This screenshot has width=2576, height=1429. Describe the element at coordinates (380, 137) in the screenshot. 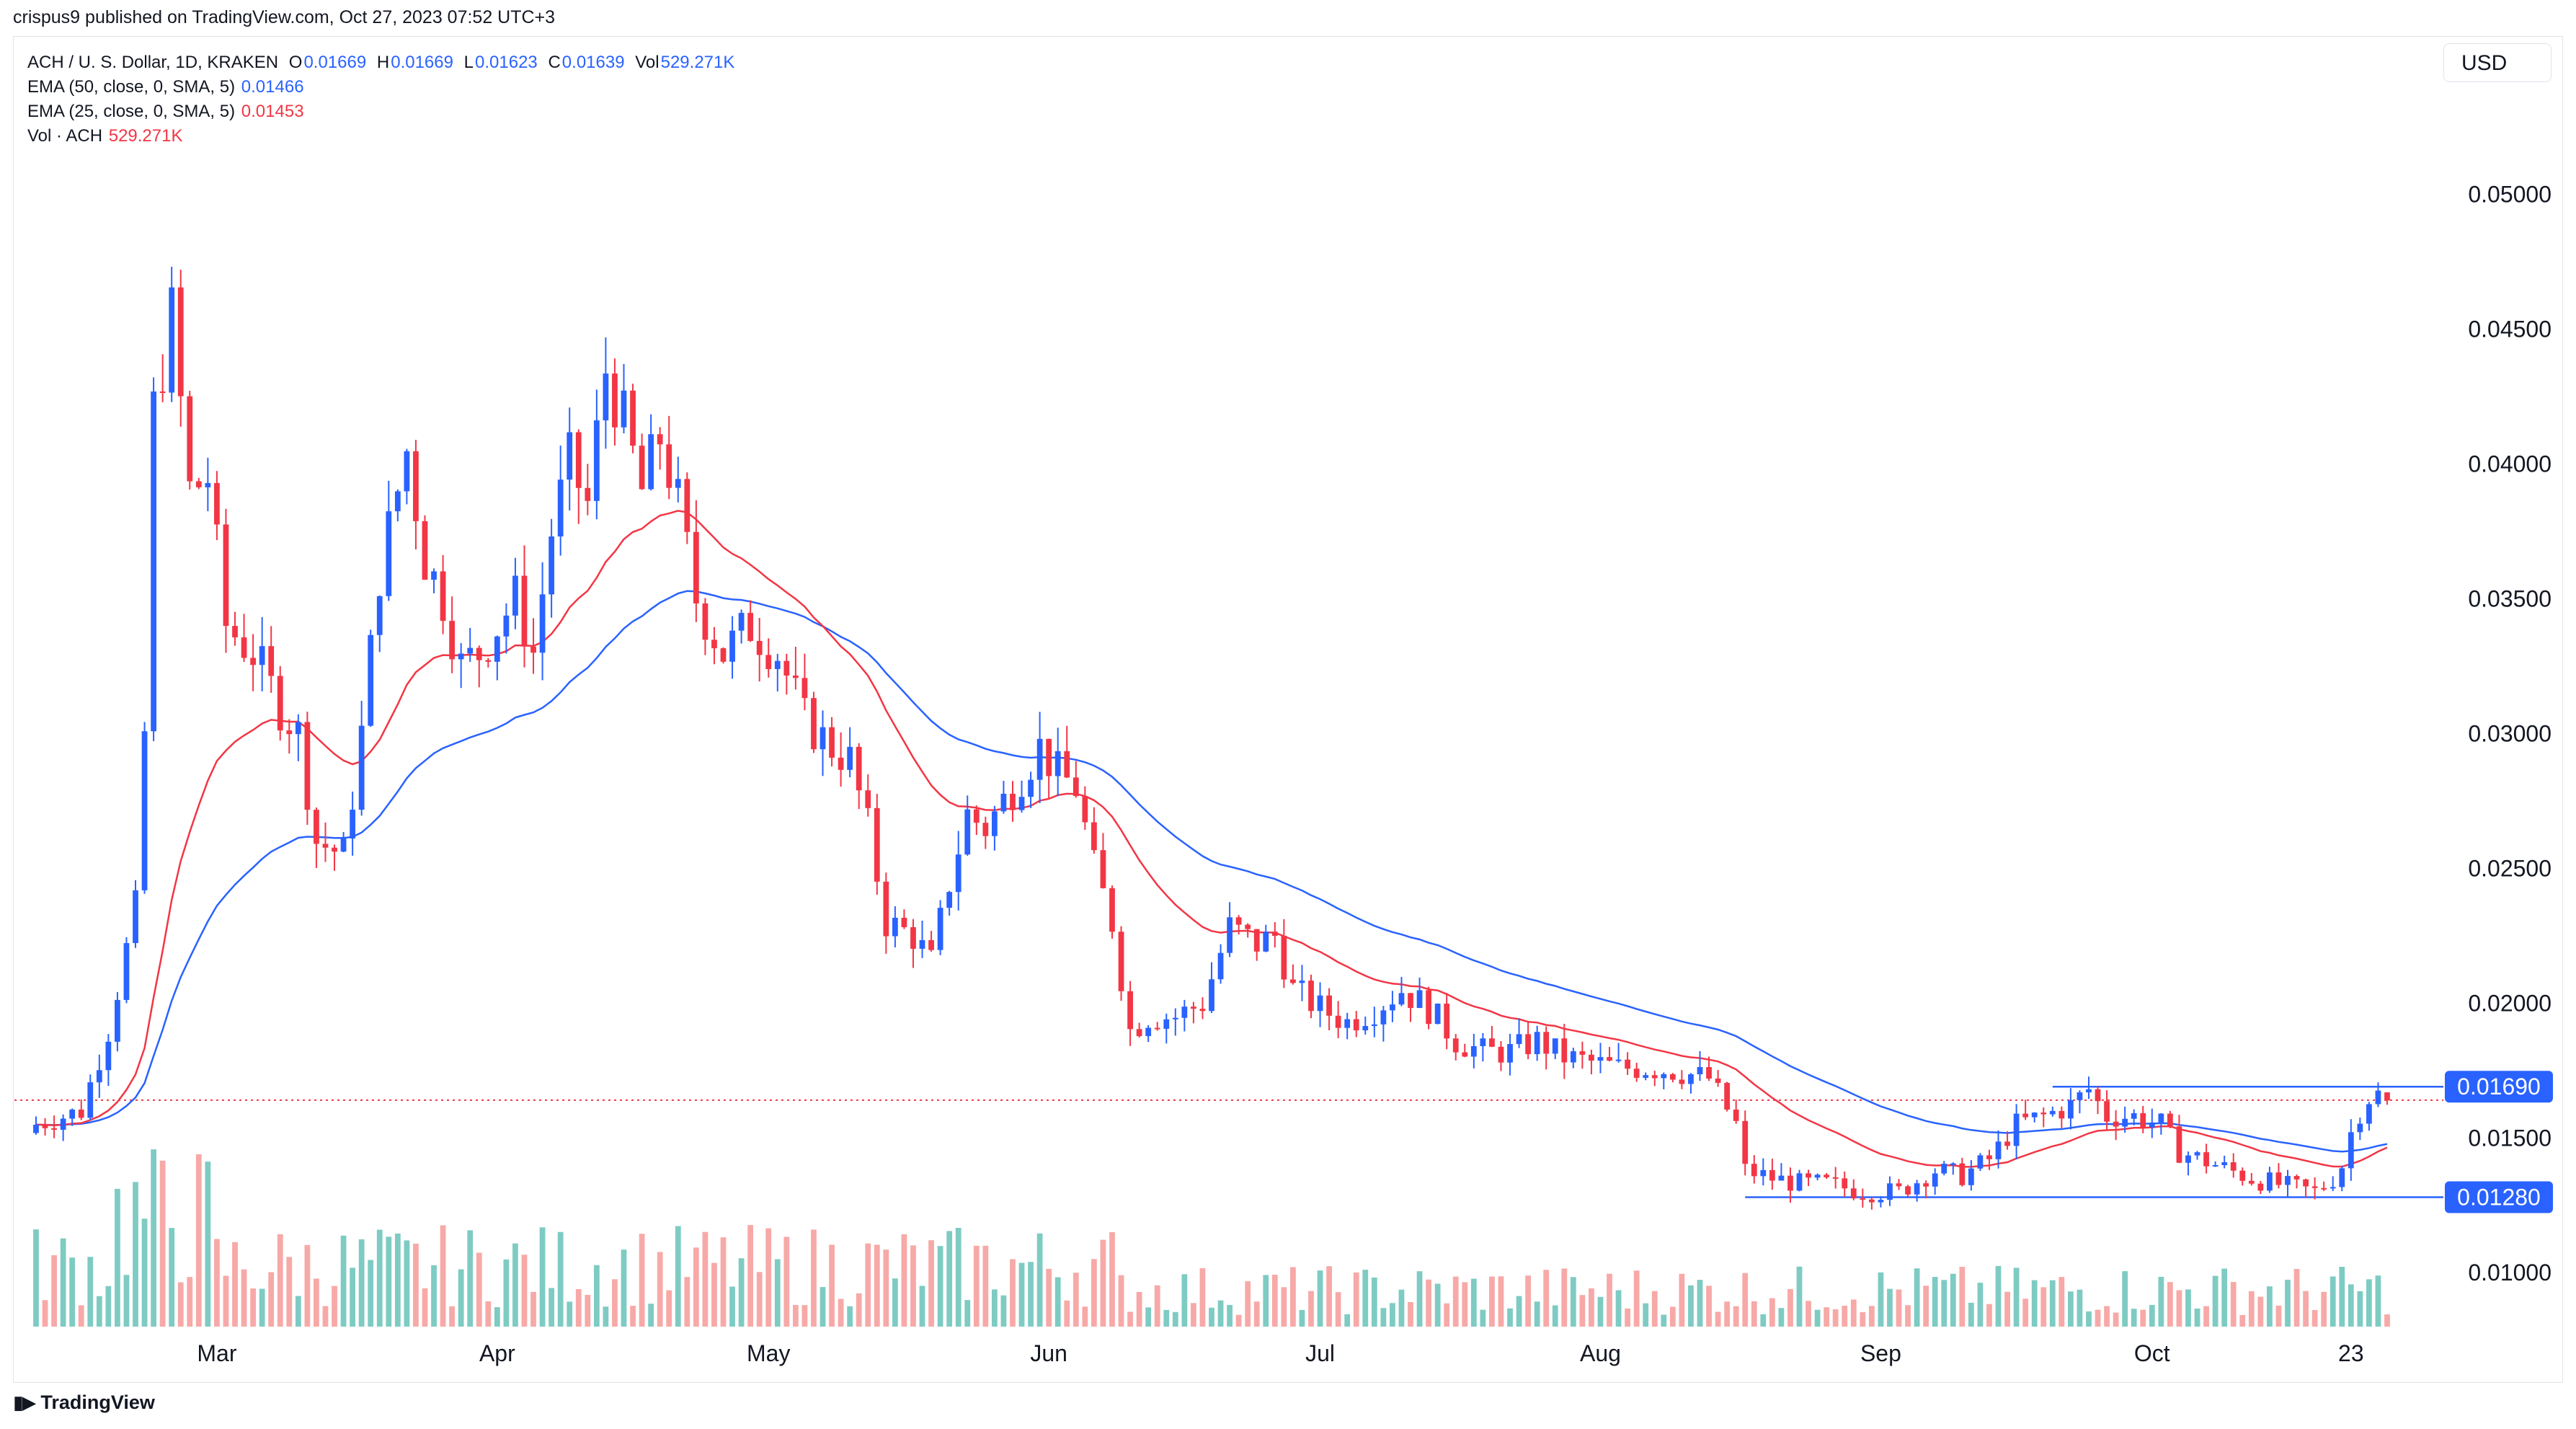

I see `legend-volume-row: Vol · ACH 529.271K` at that location.